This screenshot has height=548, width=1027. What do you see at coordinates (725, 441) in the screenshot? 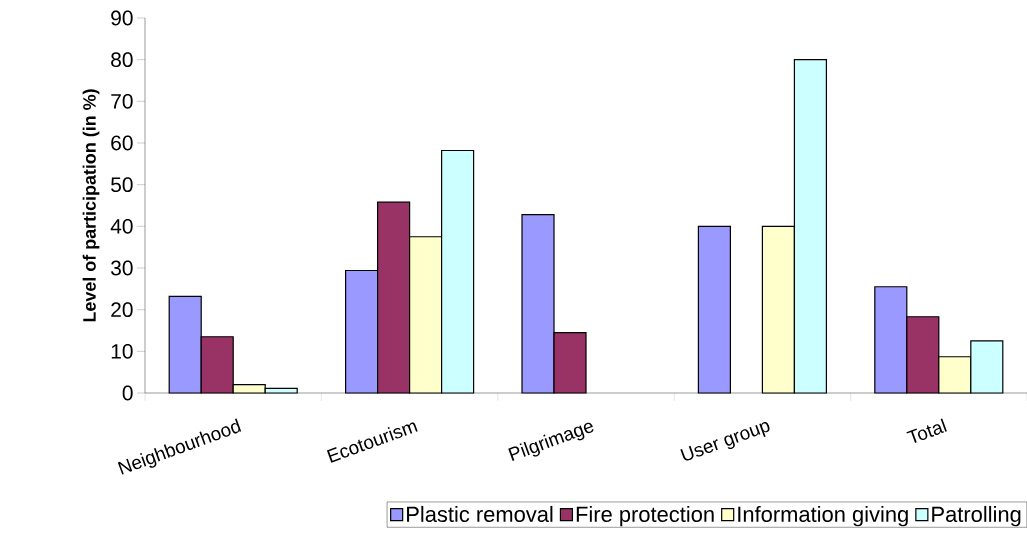
I see `x-tick-label: User group` at bounding box center [725, 441].